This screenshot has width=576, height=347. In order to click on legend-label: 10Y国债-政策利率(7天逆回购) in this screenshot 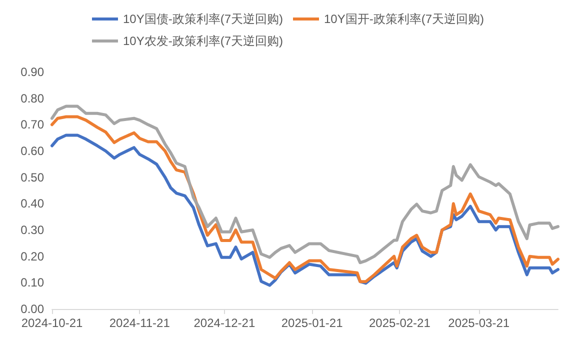, I will do `click(203, 19)`.